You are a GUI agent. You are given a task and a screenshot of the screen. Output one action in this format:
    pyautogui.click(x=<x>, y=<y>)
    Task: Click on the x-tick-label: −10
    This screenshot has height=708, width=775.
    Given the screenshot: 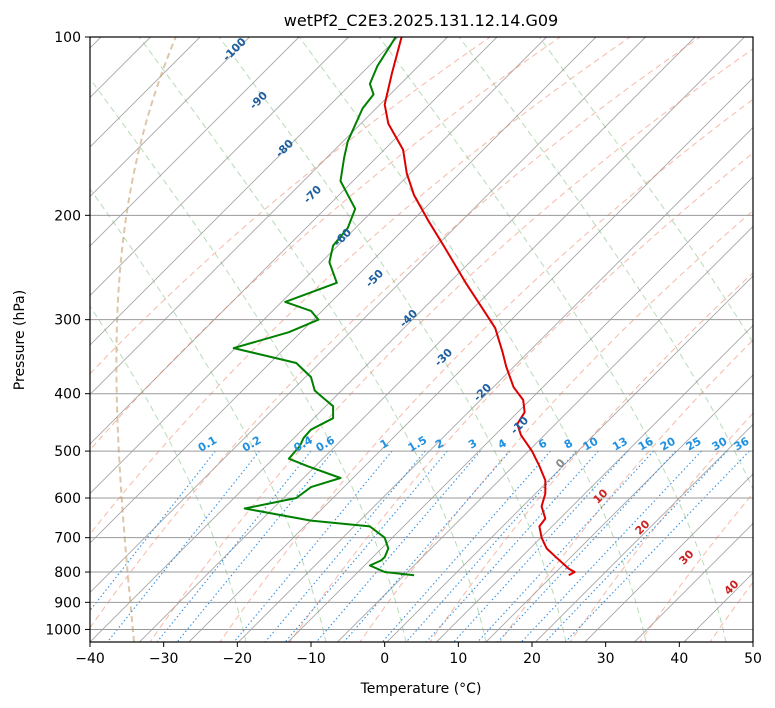 What is the action you would take?
    pyautogui.click(x=311, y=659)
    